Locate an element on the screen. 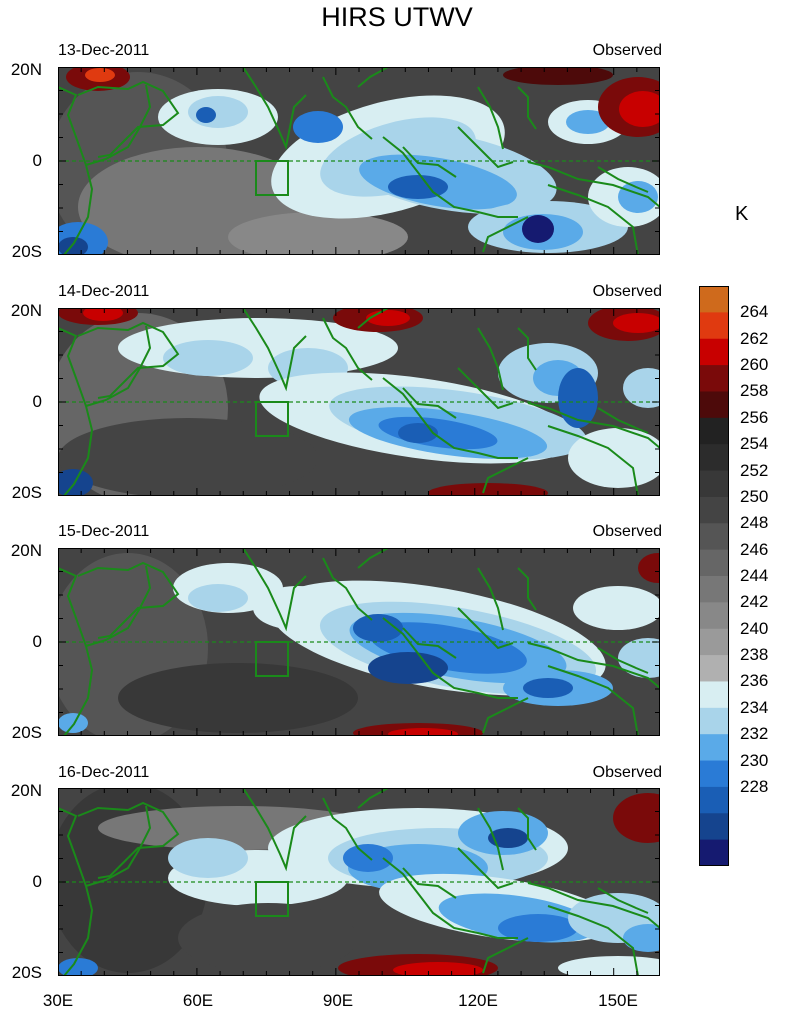 Image resolution: width=794 pixels, height=1013 pixels. panel-1-label: Observed is located at coordinates (627, 50).